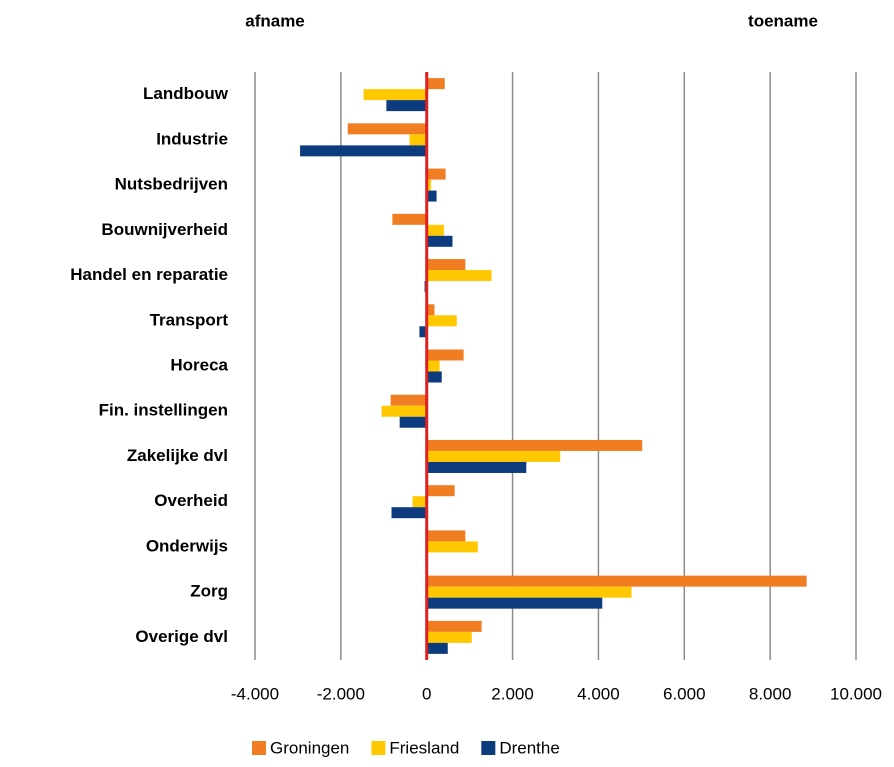 The image size is (894, 767). What do you see at coordinates (309, 747) in the screenshot?
I see `legend-label: Groningen` at bounding box center [309, 747].